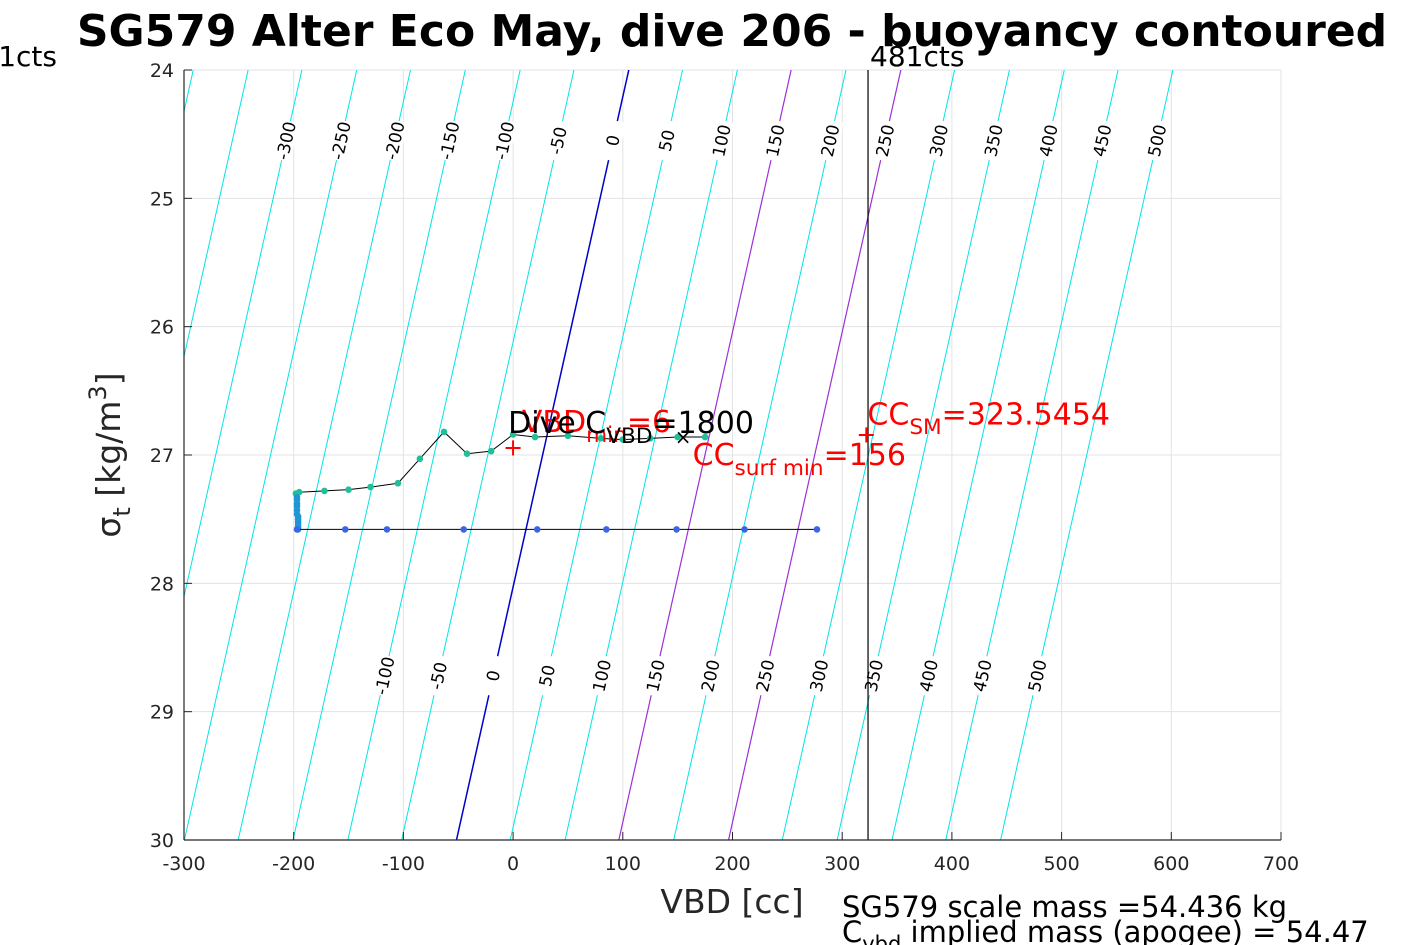 This screenshot has width=1417, height=945. What do you see at coordinates (799, 459) in the screenshot?
I see `annotation-cc_surf_min: CCsurf min=156` at bounding box center [799, 459].